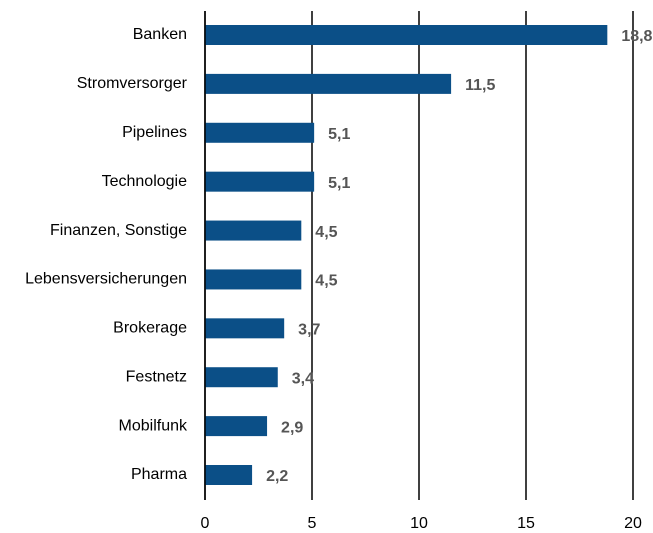 This screenshot has width=653, height=533. What do you see at coordinates (156, 376) in the screenshot?
I see `y-tick-label: Festnetz` at bounding box center [156, 376].